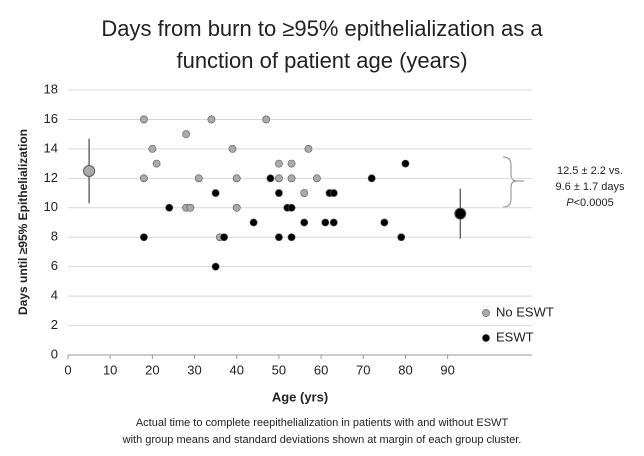 The width and height of the screenshot is (644, 456). Describe the element at coordinates (363, 369) in the screenshot. I see `x-tick-label: 70` at that location.